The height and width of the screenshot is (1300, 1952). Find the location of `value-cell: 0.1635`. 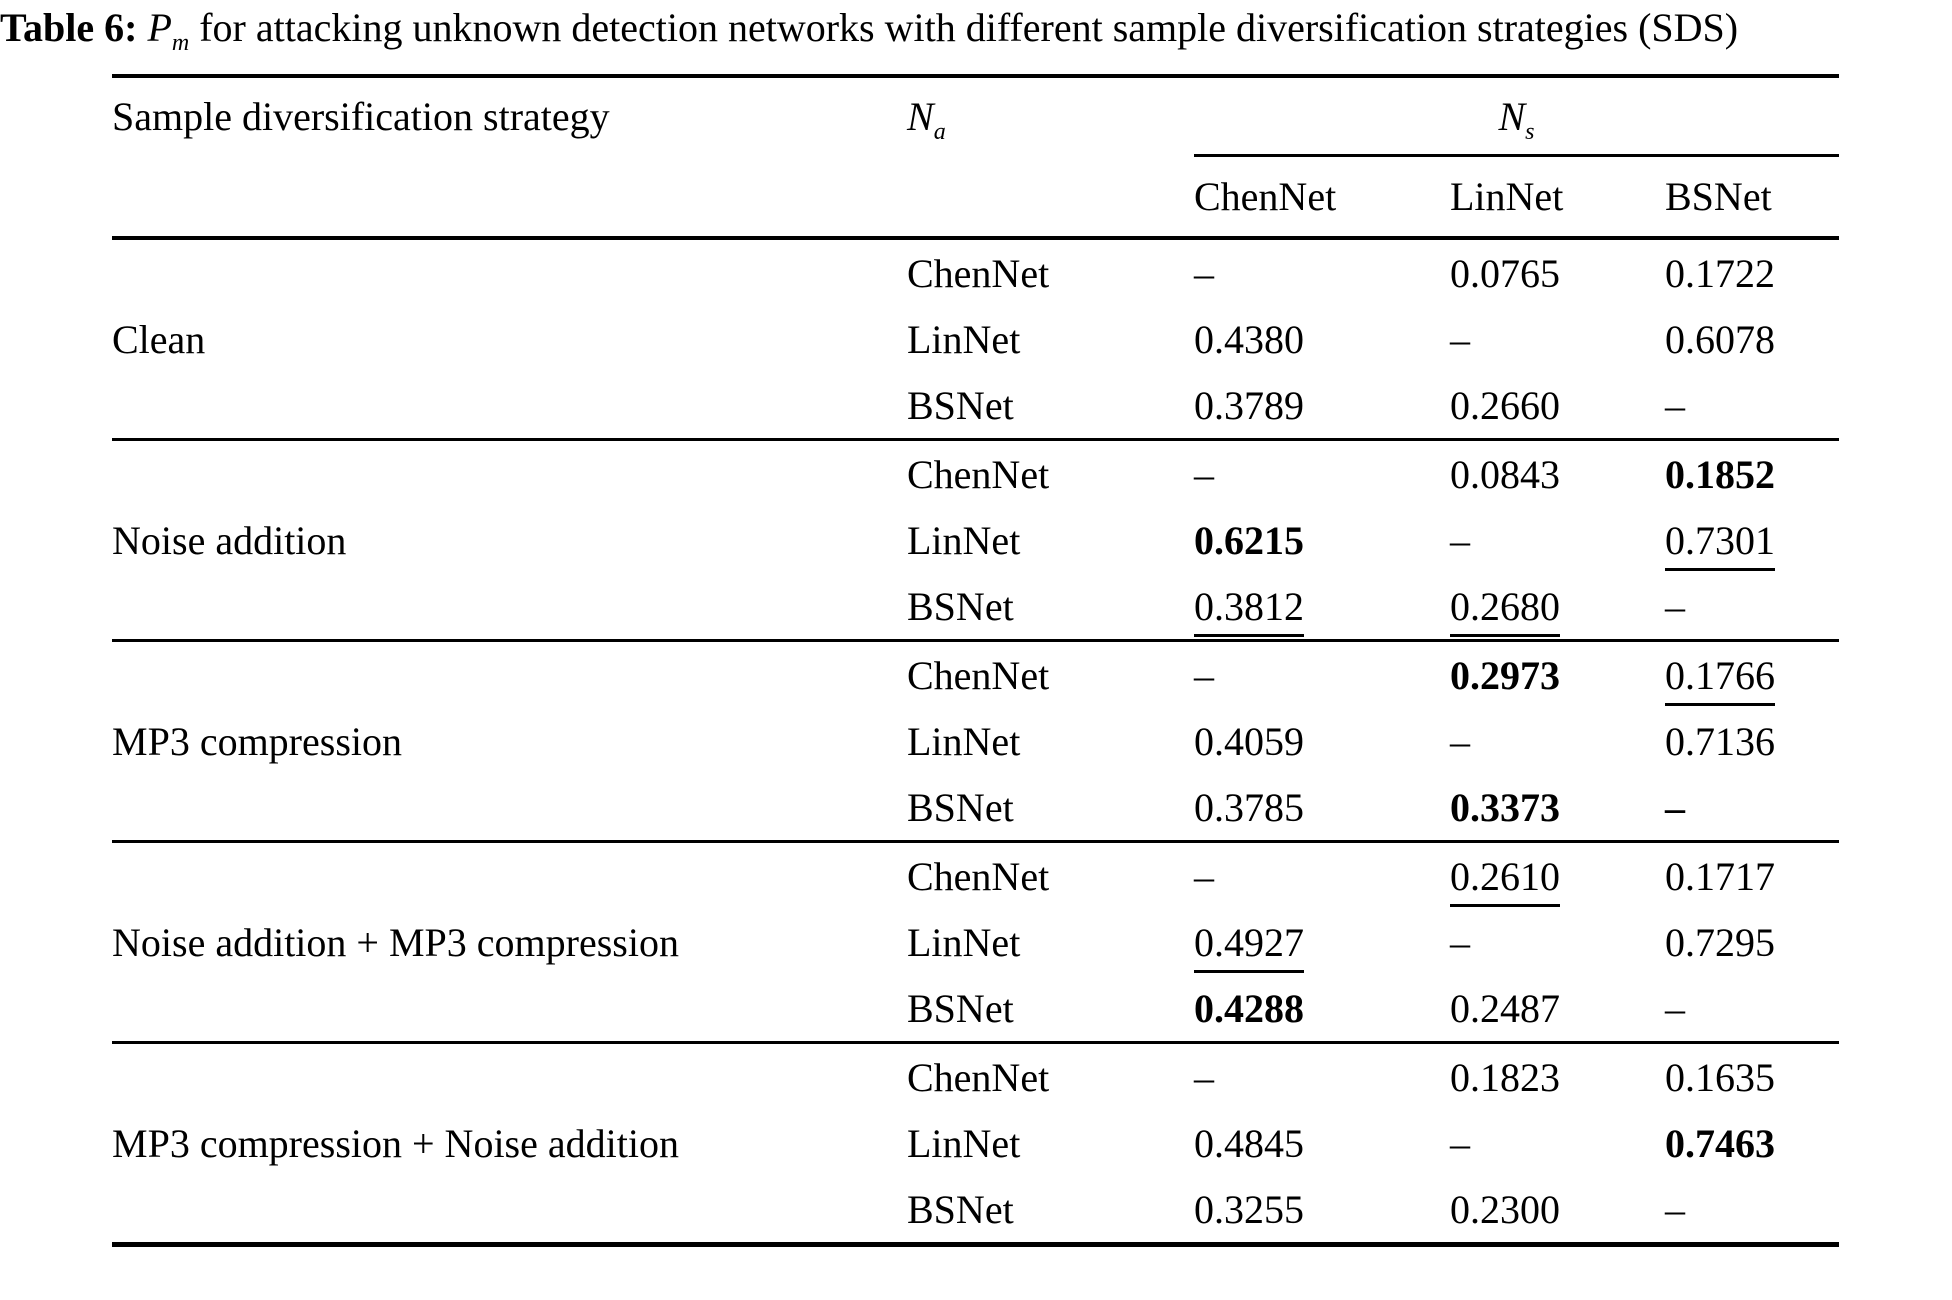

value-cell: 0.1635 is located at coordinates (1752, 1077).